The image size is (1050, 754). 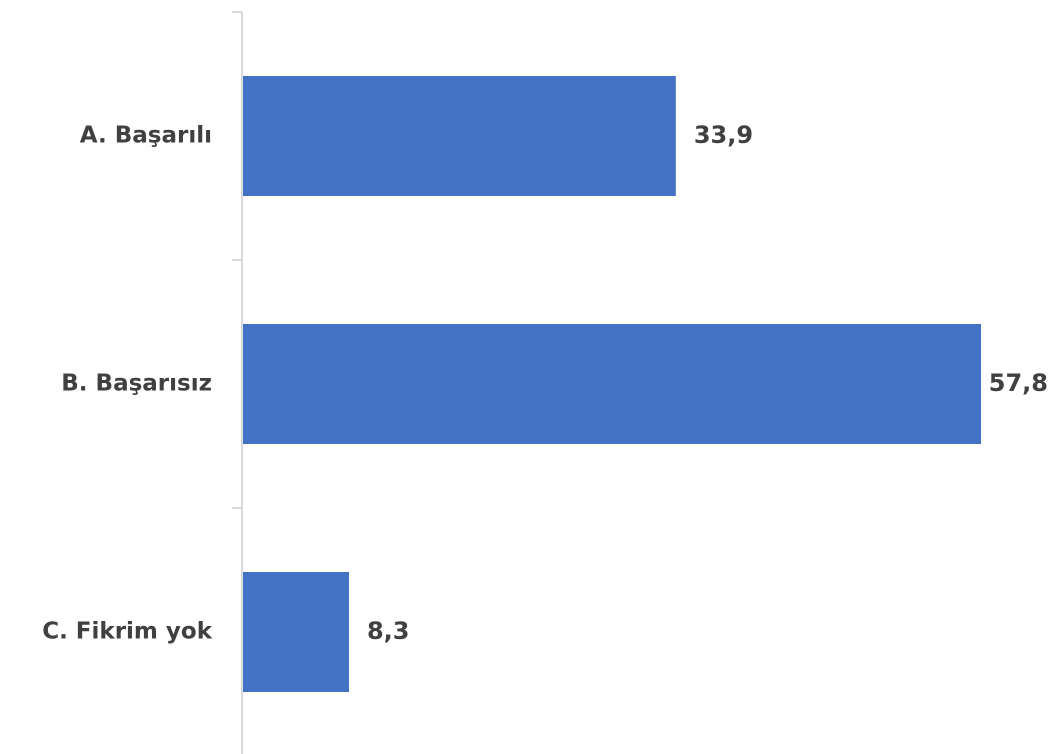 I want to click on category-label: C. Fikrim yok, so click(x=127, y=632).